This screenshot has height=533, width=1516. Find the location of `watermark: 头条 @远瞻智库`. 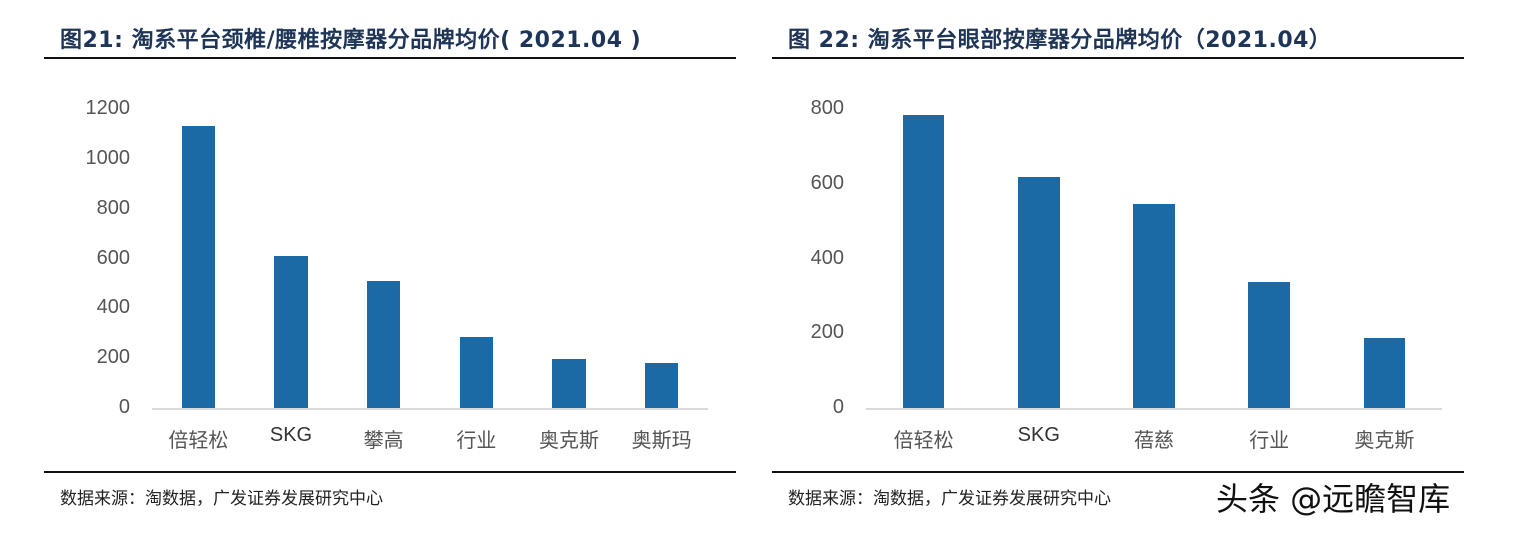

watermark: 头条 @远瞻智库 is located at coordinates (1333, 497).